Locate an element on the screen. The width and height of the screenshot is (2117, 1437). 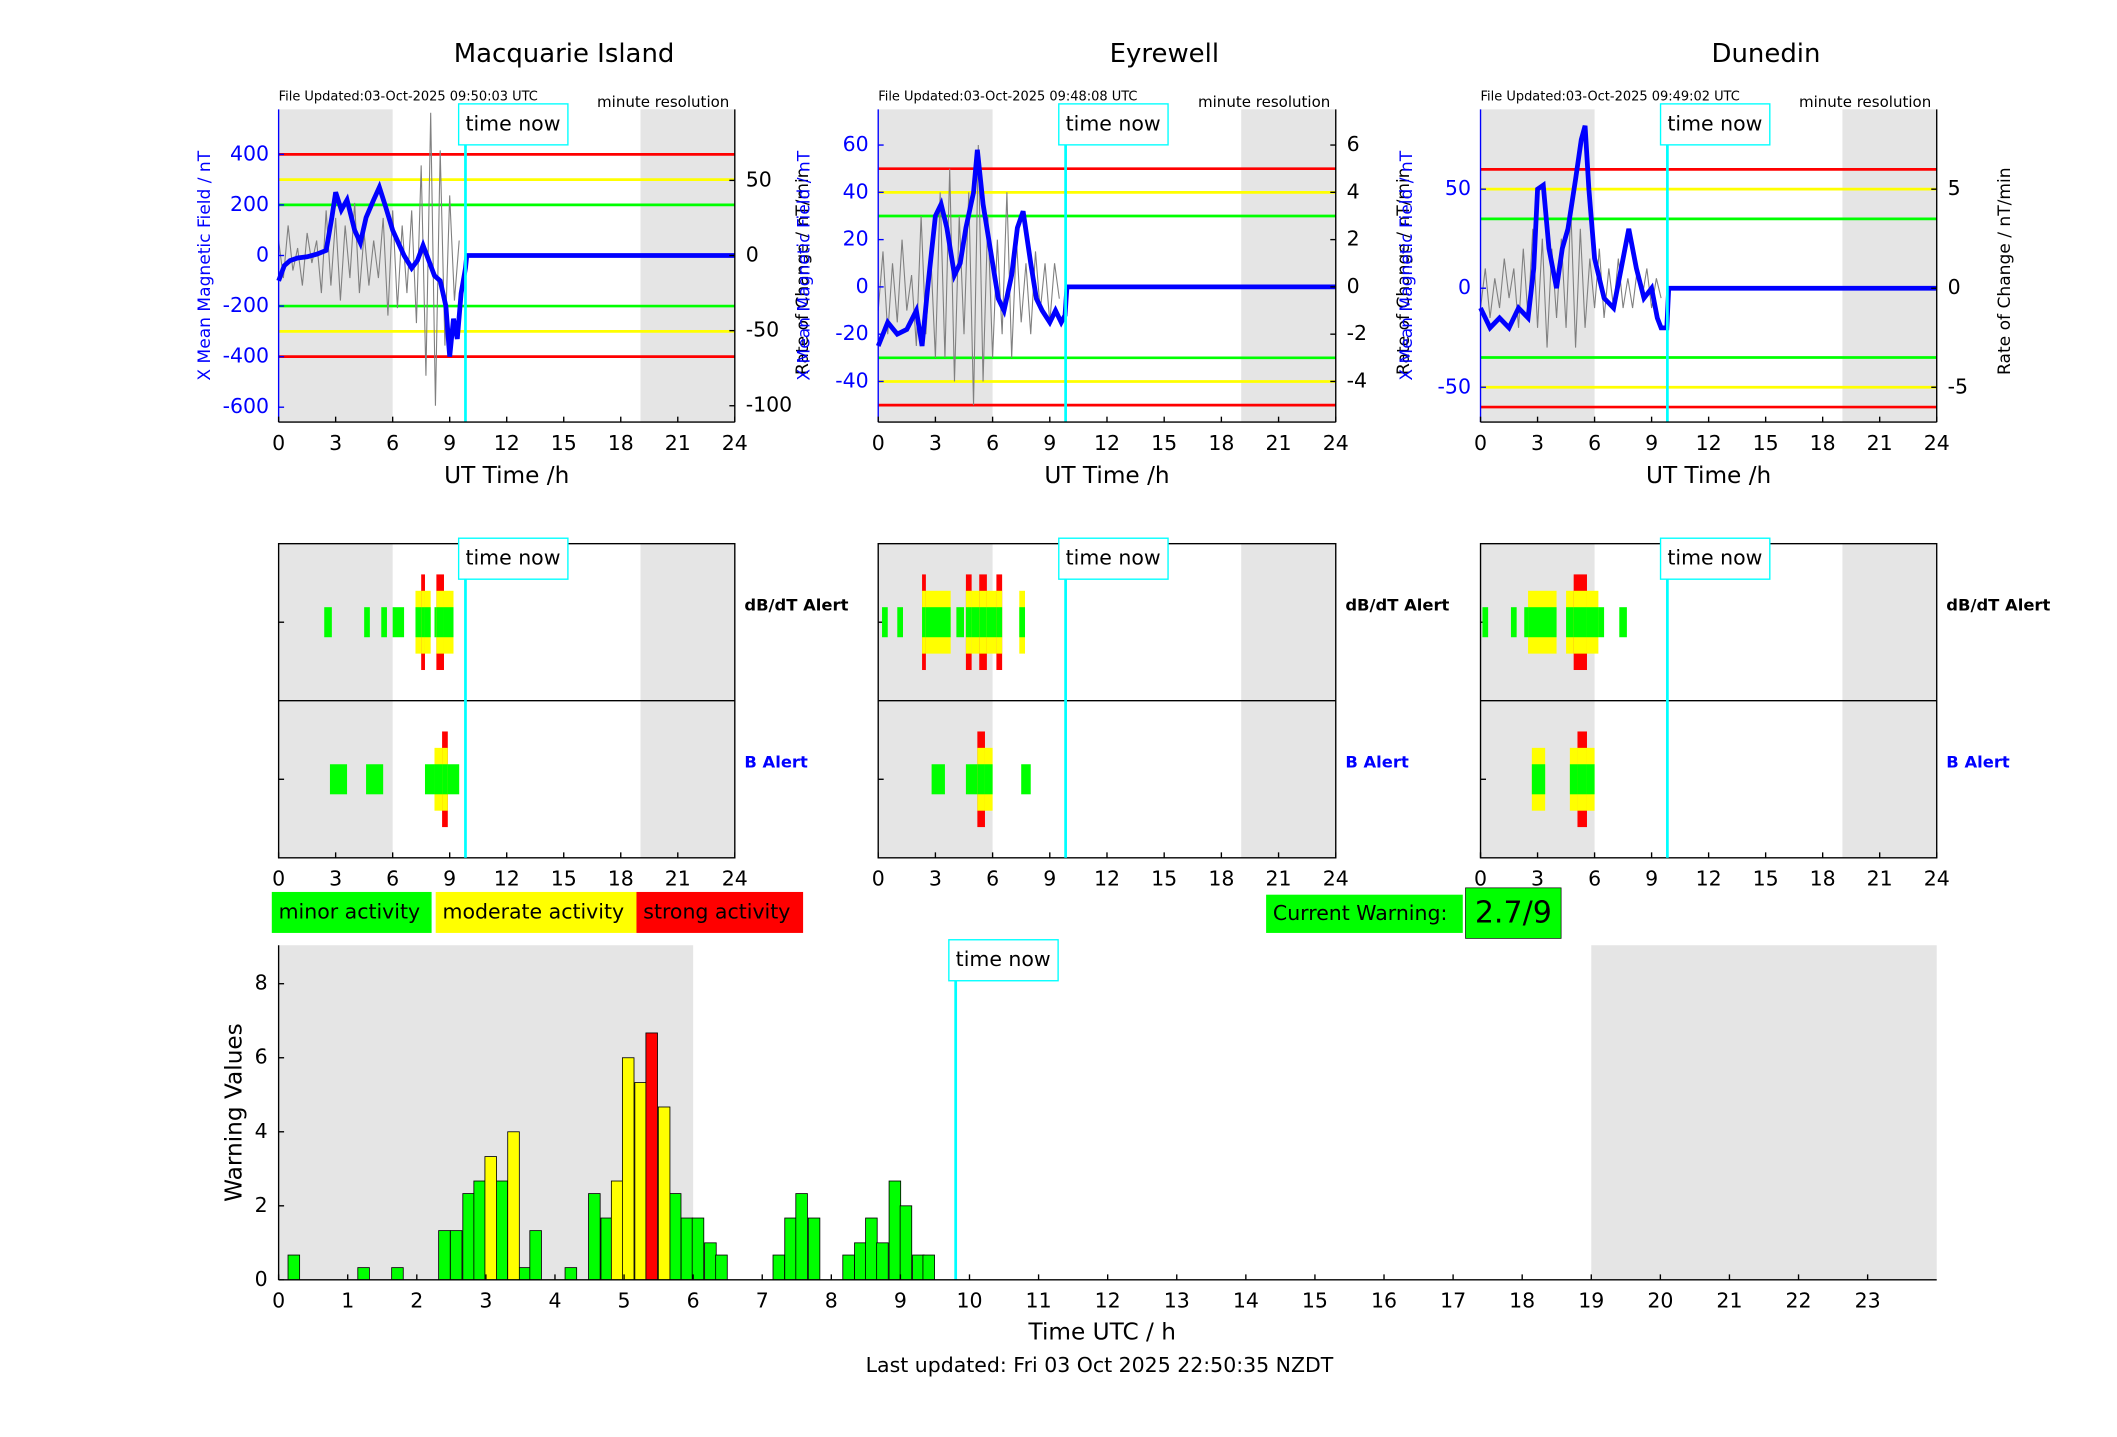
panel-title: Eyrewell is located at coordinates (1164, 54).